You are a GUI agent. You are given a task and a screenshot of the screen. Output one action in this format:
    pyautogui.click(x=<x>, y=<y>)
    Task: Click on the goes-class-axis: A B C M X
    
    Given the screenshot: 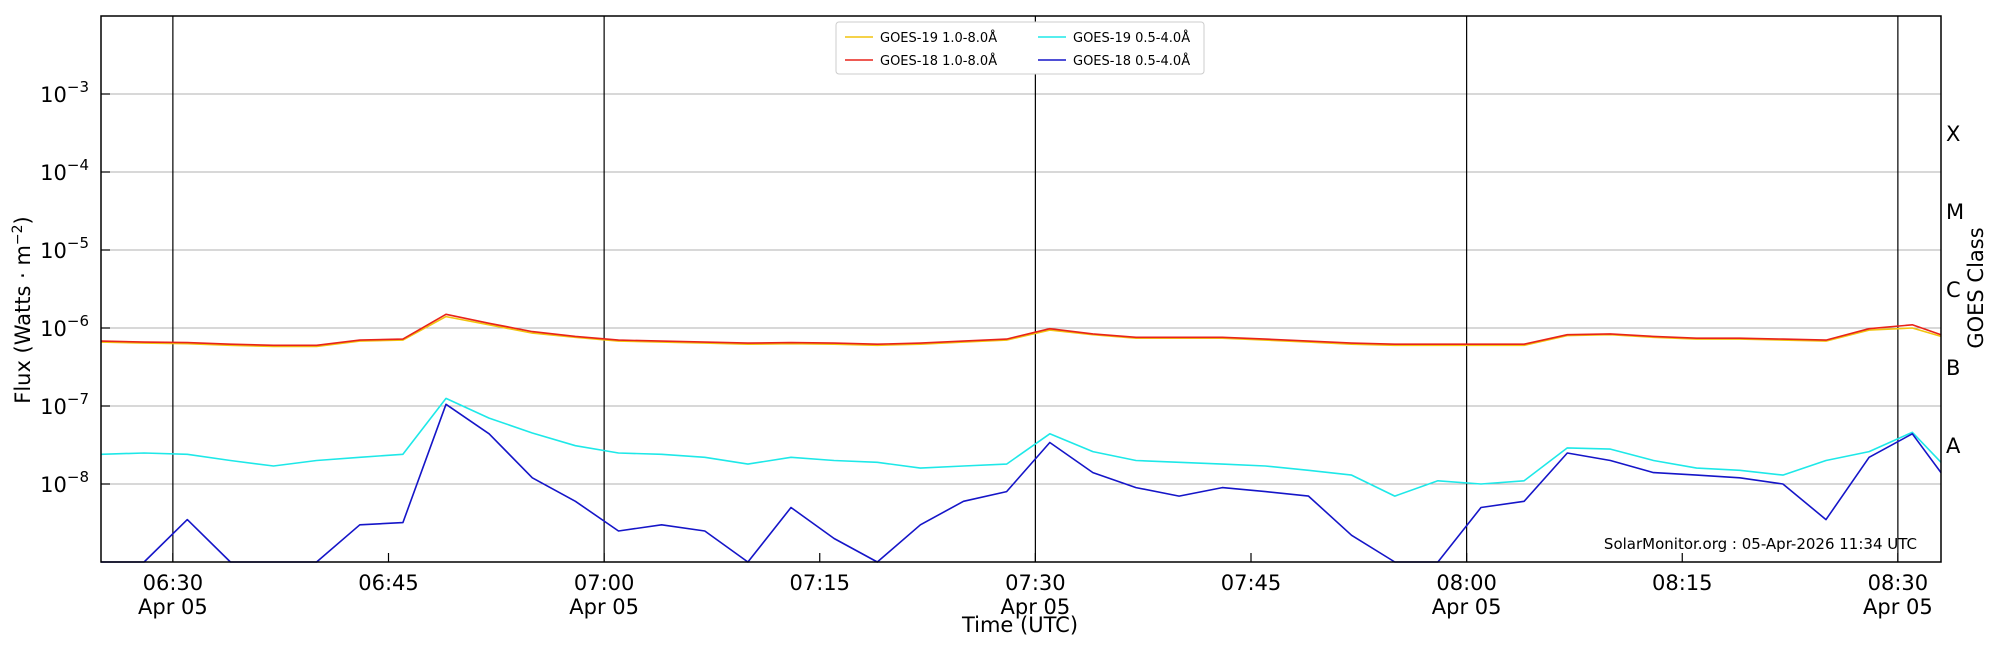 What is the action you would take?
    pyautogui.click(x=1955, y=290)
    